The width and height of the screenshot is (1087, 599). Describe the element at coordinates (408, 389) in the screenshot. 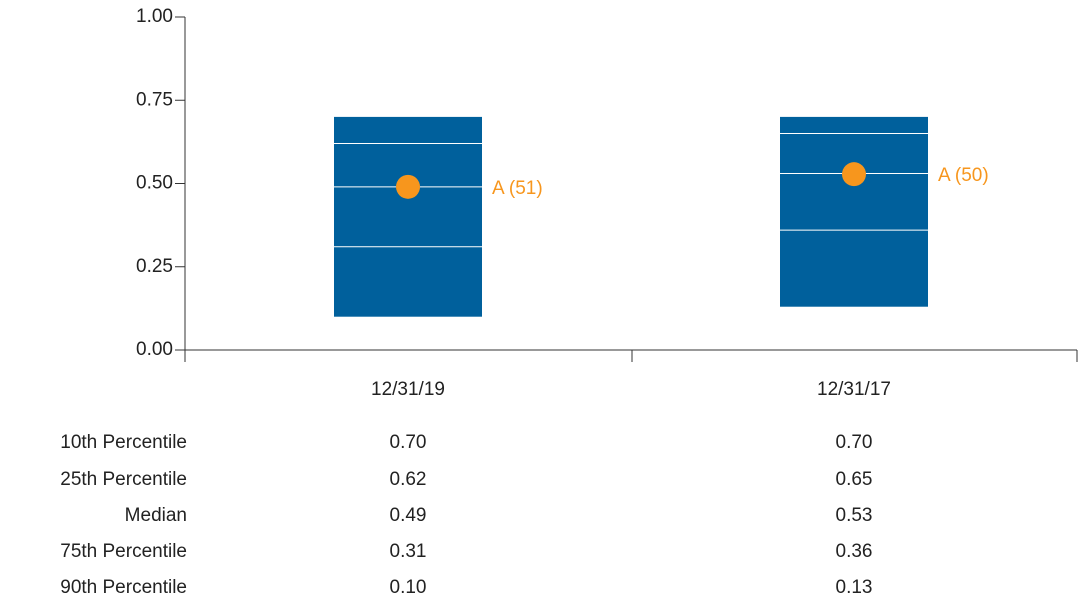

I see `x-tick-label: 12/31/19` at that location.